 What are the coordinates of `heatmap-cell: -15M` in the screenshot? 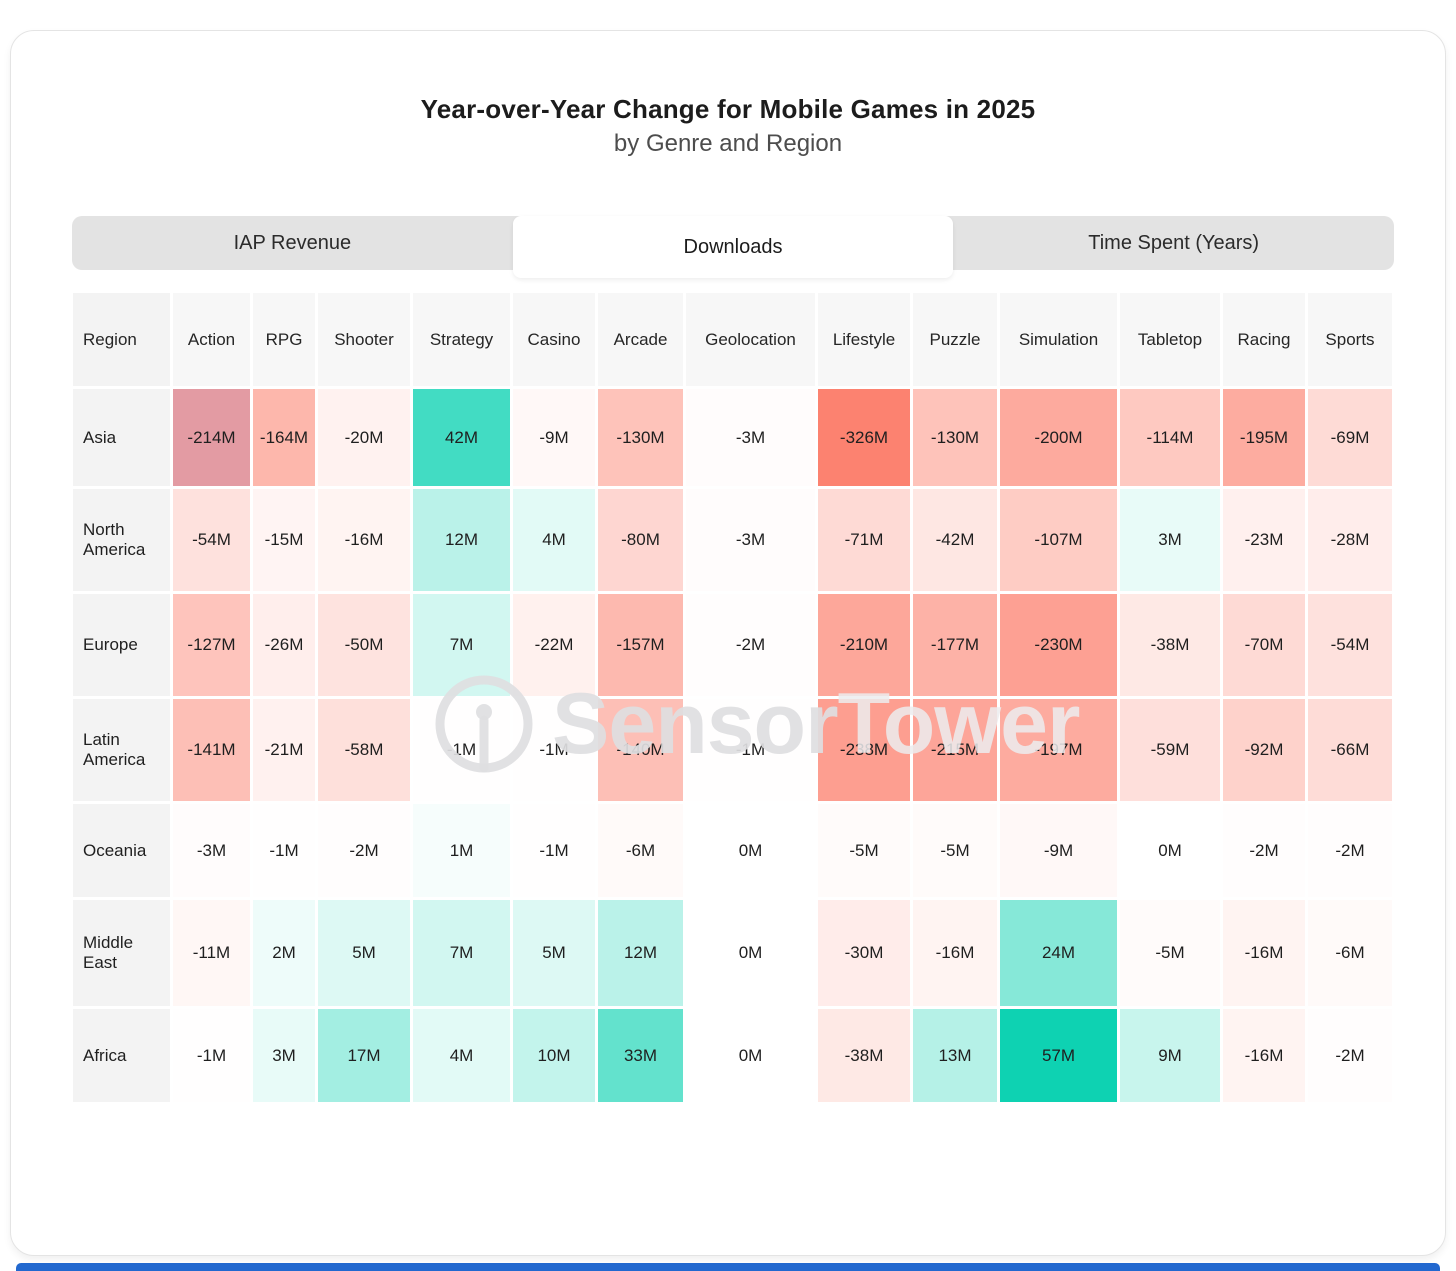 It's located at (284, 540).